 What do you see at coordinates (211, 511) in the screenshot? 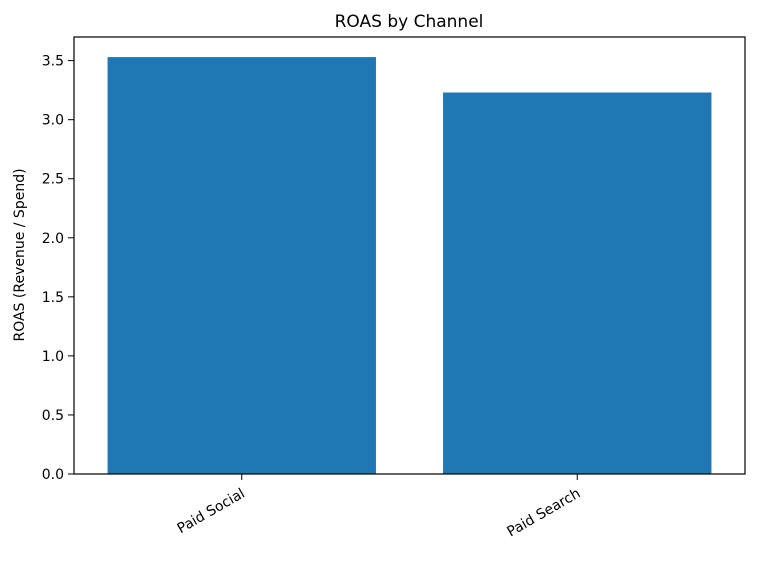
I see `x-tick-label: Paid Social` at bounding box center [211, 511].